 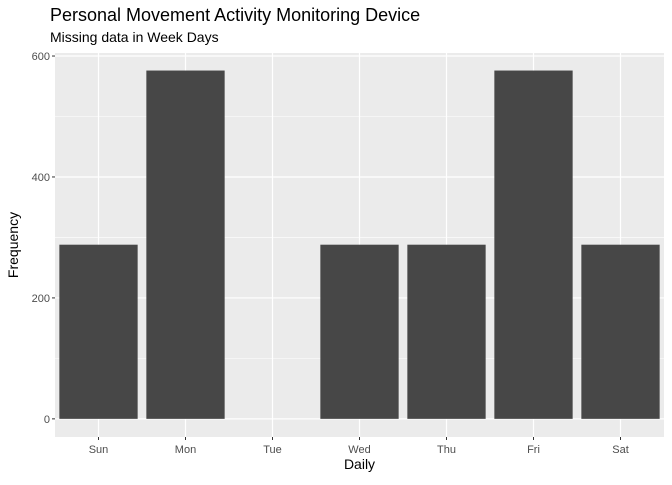 I want to click on x-tick-label-mon: Mon, so click(x=185, y=450).